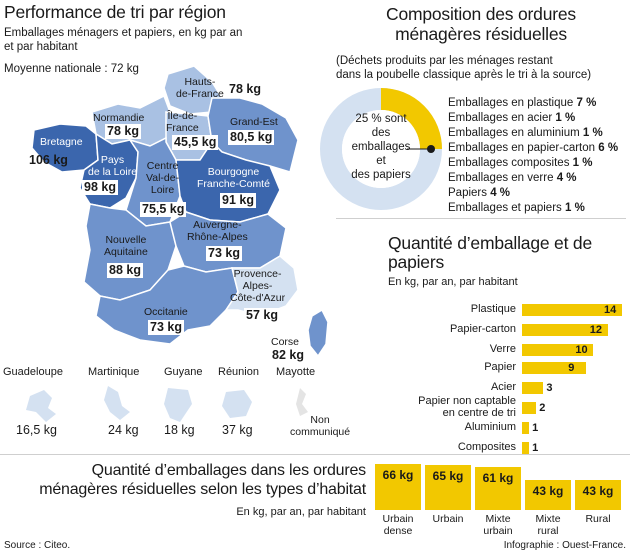 The height and width of the screenshot is (553, 630). I want to click on region-name-pdl: Pays de la Loire, so click(113, 166).